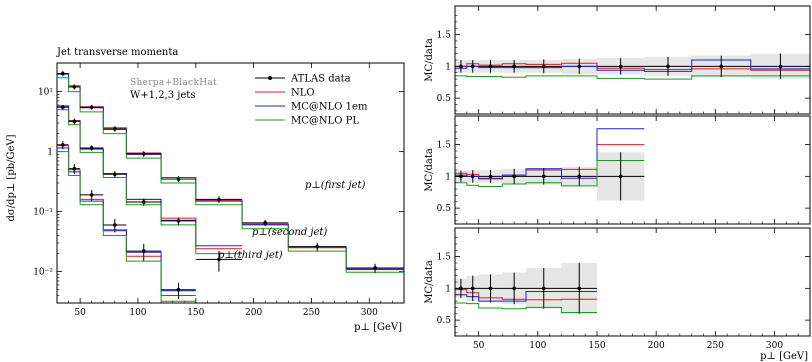 This screenshot has height=362, width=812. What do you see at coordinates (45, 93) in the screenshot?
I see `y-tick-label: 10¹` at bounding box center [45, 93].